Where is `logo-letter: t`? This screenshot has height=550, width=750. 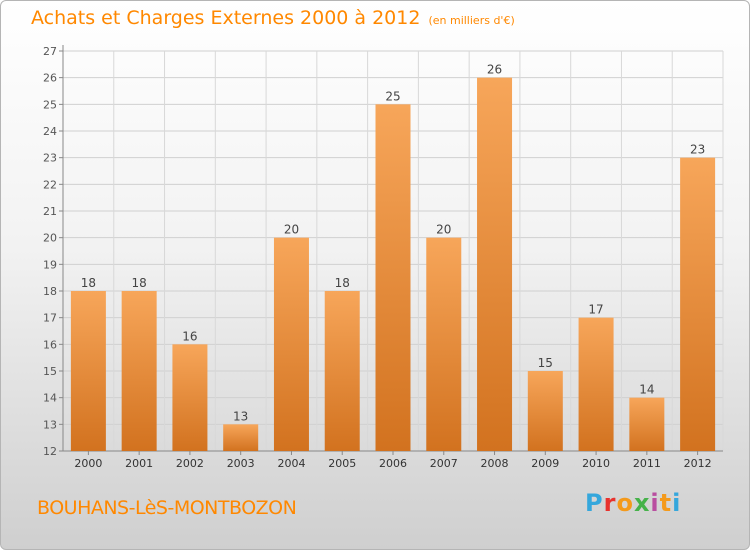 logo-letter: t is located at coordinates (666, 503).